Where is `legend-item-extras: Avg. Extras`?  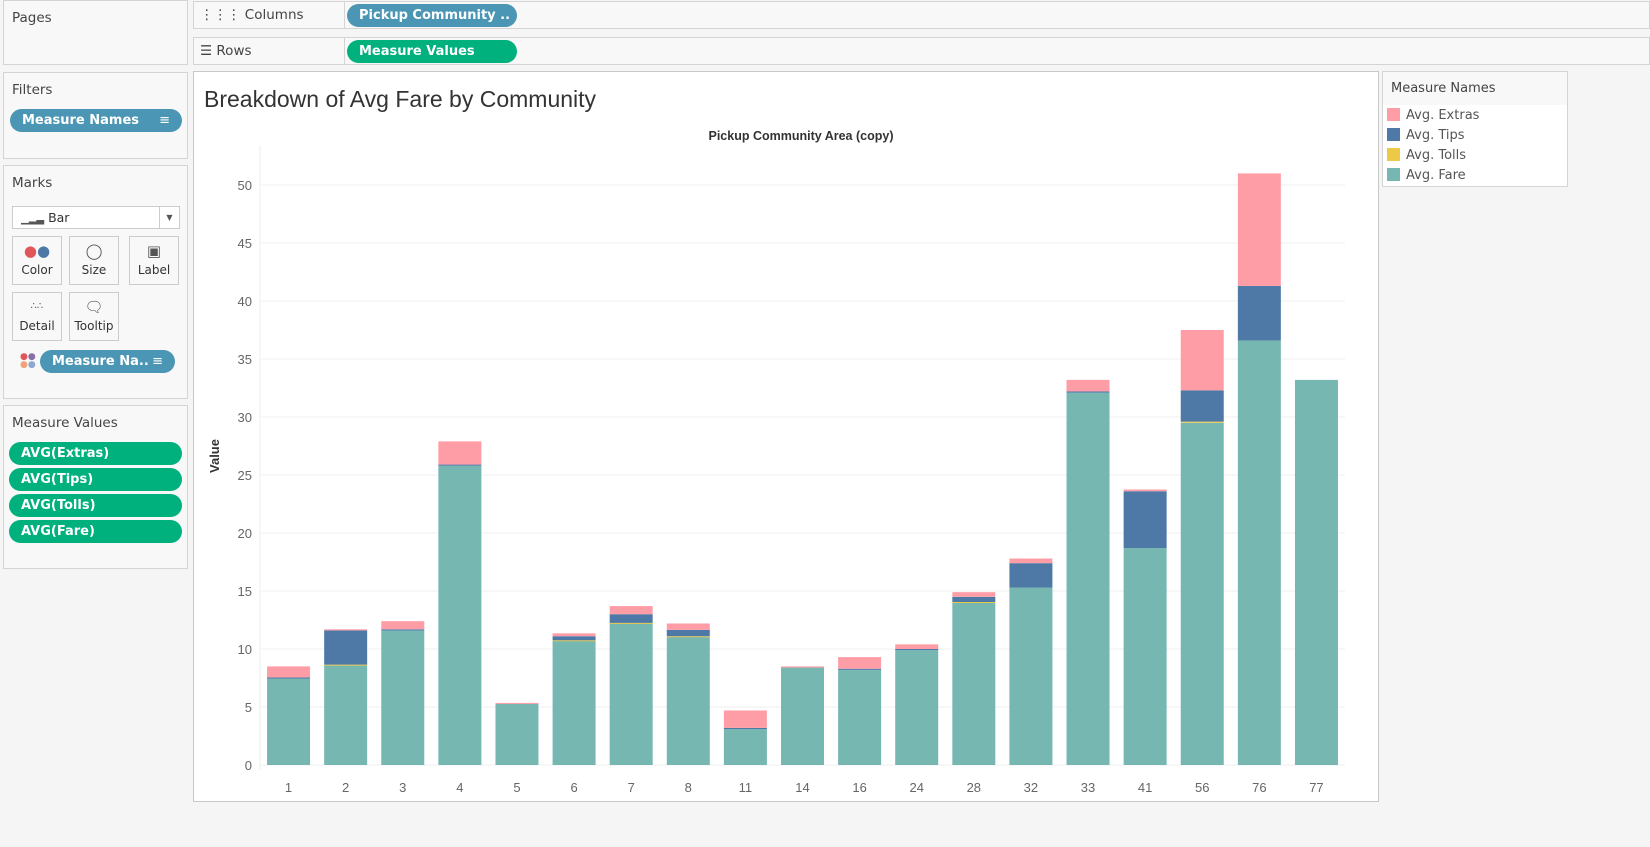
legend-item-extras: Avg. Extras is located at coordinates (1433, 116).